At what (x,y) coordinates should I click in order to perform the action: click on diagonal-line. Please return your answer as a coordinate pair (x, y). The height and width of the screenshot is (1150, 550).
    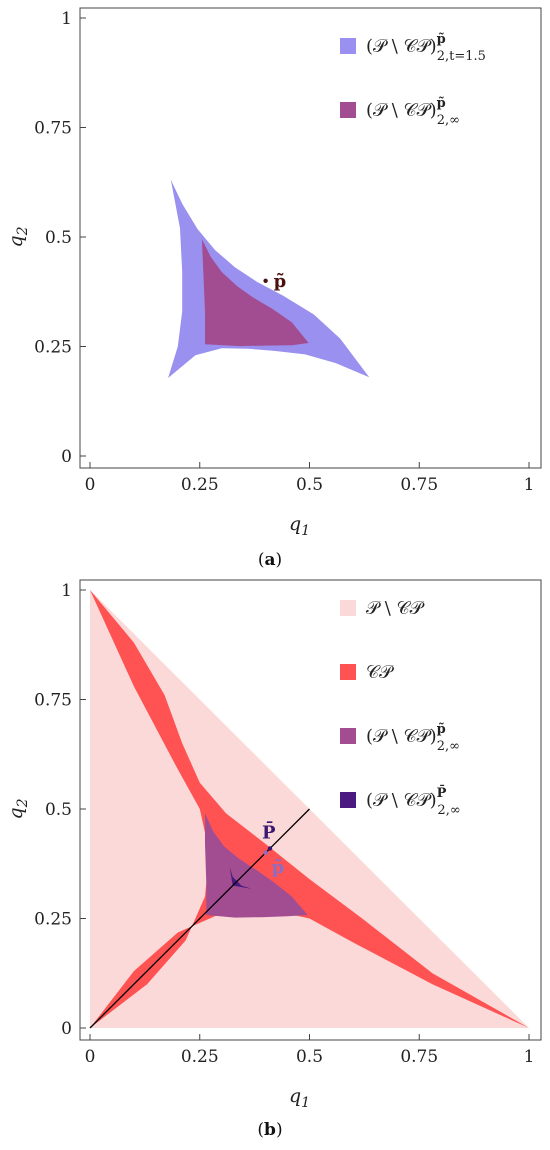
    Looking at the image, I should click on (199, 918).